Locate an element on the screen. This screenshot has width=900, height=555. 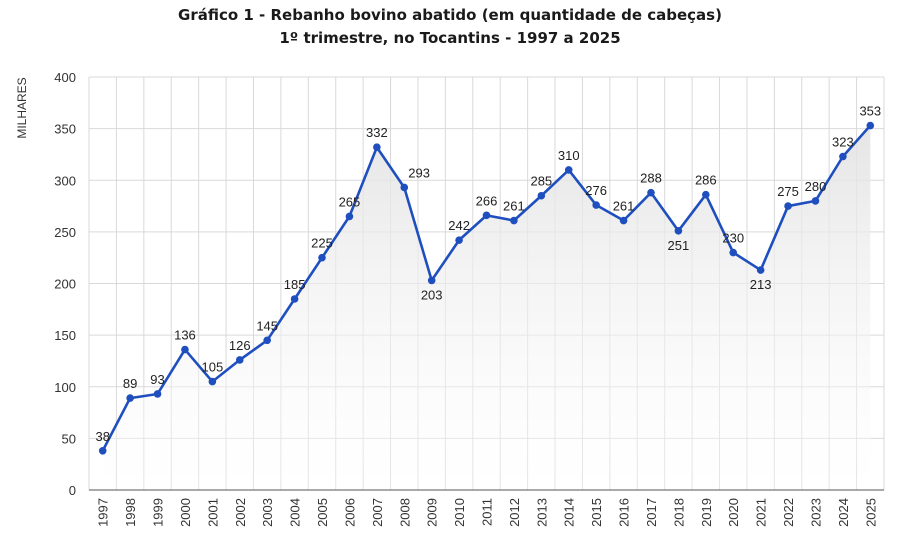
x-tick-label: 2017 is located at coordinates (651, 512).